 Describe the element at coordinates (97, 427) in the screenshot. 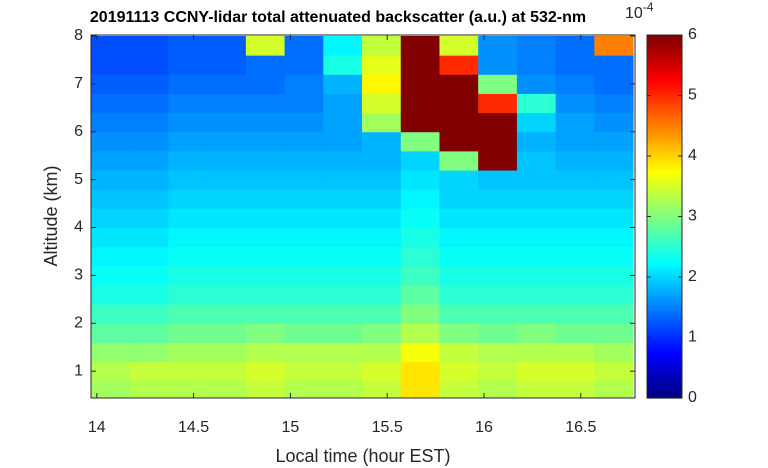

I see `x-tick-label: 14` at that location.